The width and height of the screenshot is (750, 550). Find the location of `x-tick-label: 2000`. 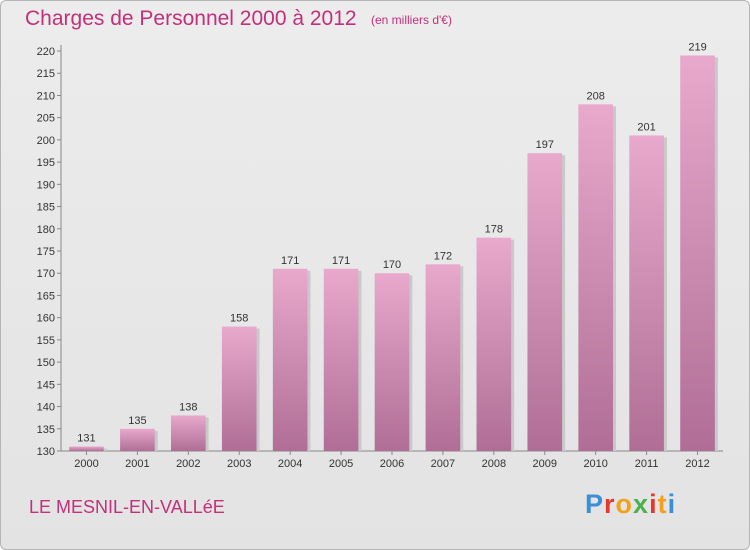

x-tick-label: 2000 is located at coordinates (86, 464).